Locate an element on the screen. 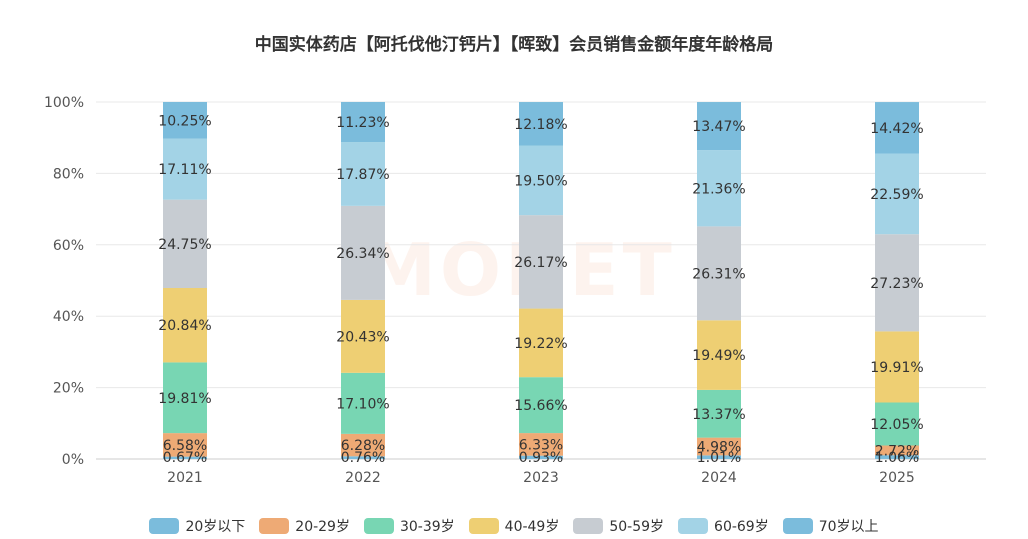 The image size is (1028, 539). legend-label: 30-39岁 is located at coordinates (427, 527).